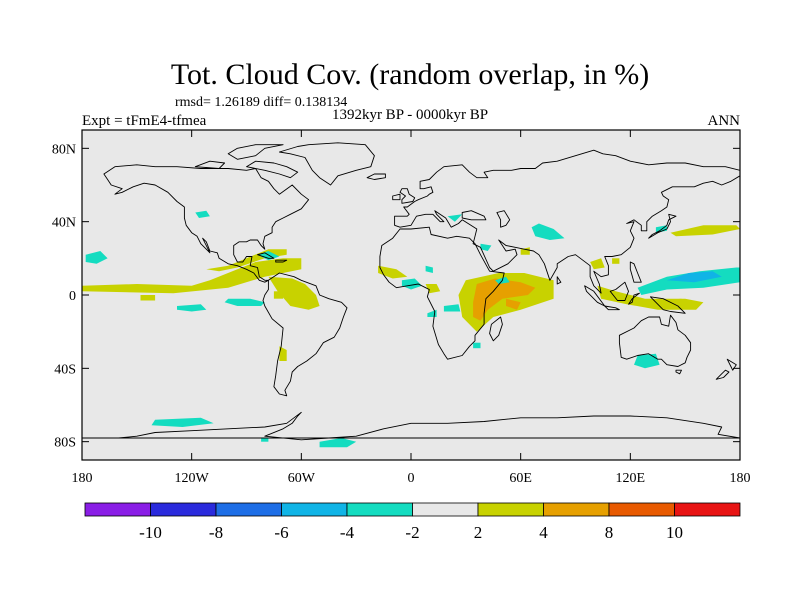 This screenshot has height=600, width=800. Describe the element at coordinates (192, 478) in the screenshot. I see `x-tick-label-1: 120W` at that location.